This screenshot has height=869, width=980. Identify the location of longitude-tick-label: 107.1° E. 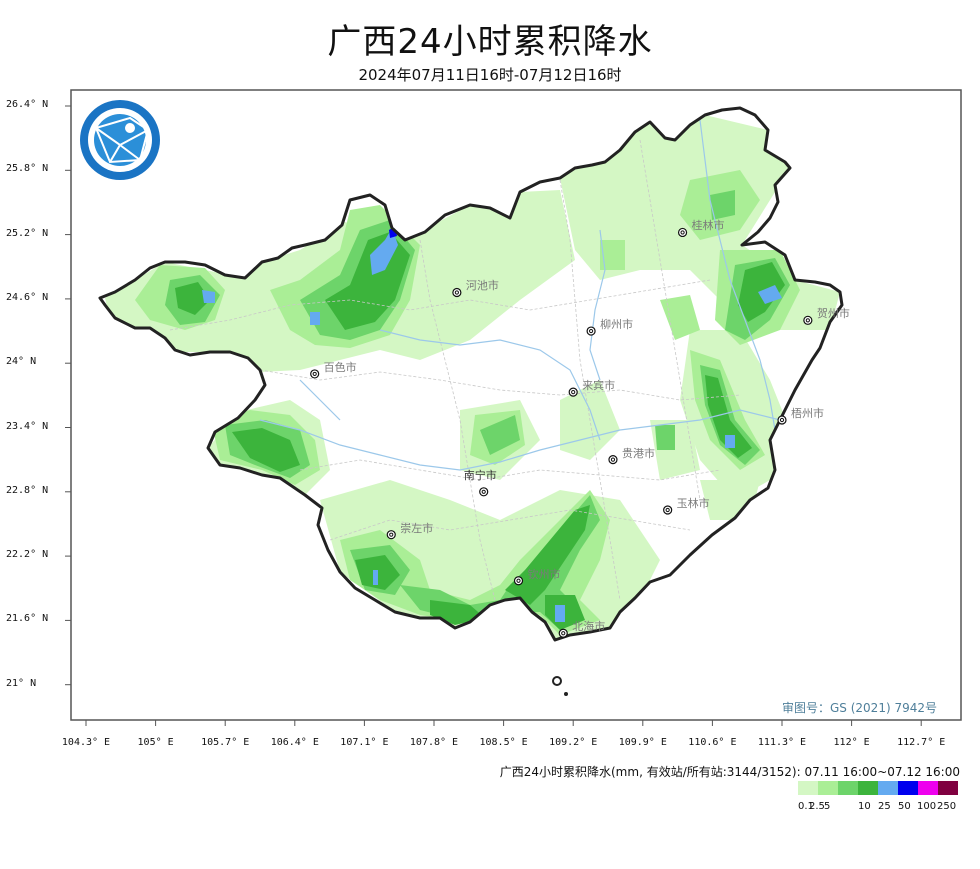
(364, 742).